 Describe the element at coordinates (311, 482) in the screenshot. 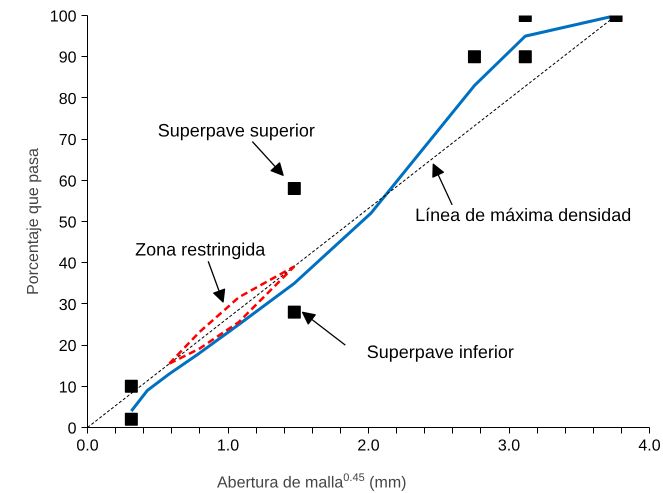

I see `x-axis-title: Abertura de malla$^{0.45}$ (mm)` at that location.